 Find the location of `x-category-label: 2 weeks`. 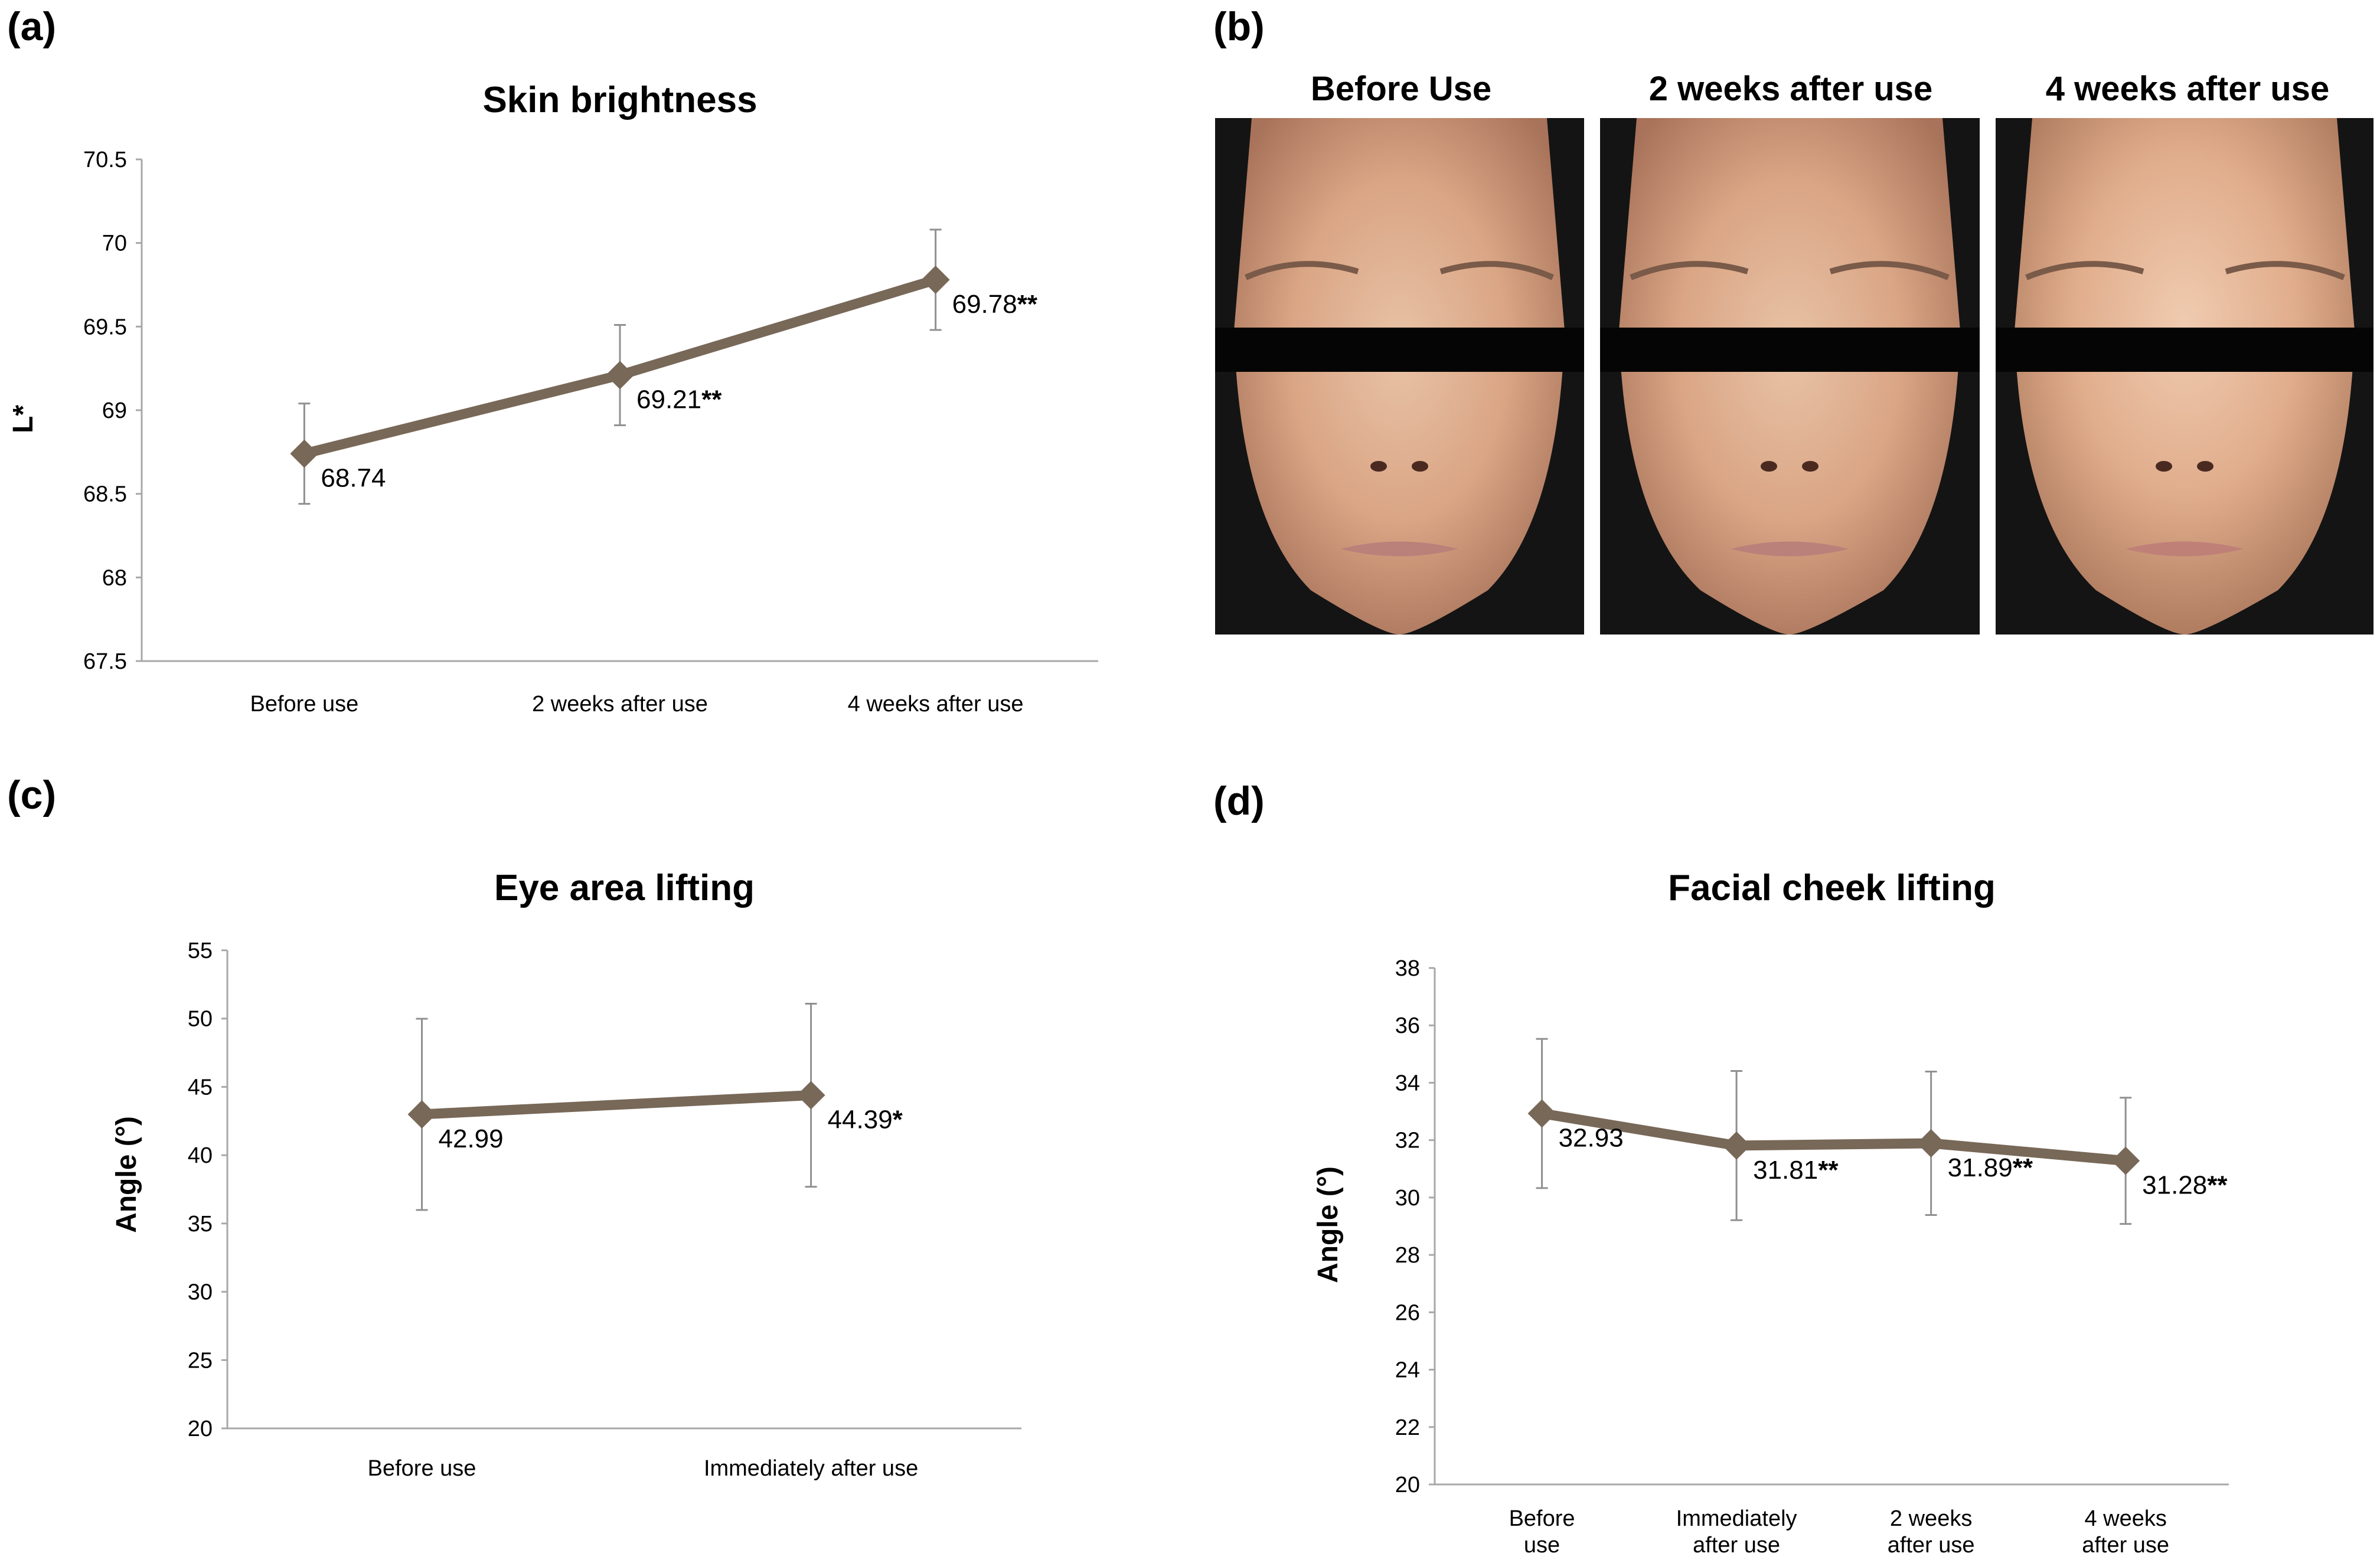

x-category-label: 2 weeks is located at coordinates (1931, 1518).